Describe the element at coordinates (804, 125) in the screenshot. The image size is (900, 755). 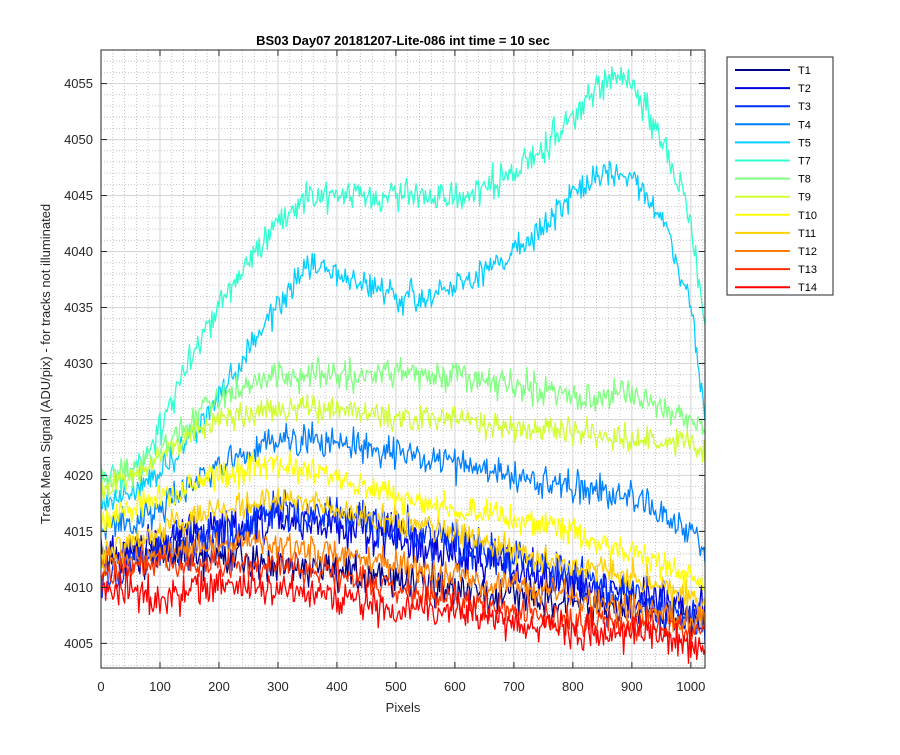
I see `legend-label-t4: T4` at that location.